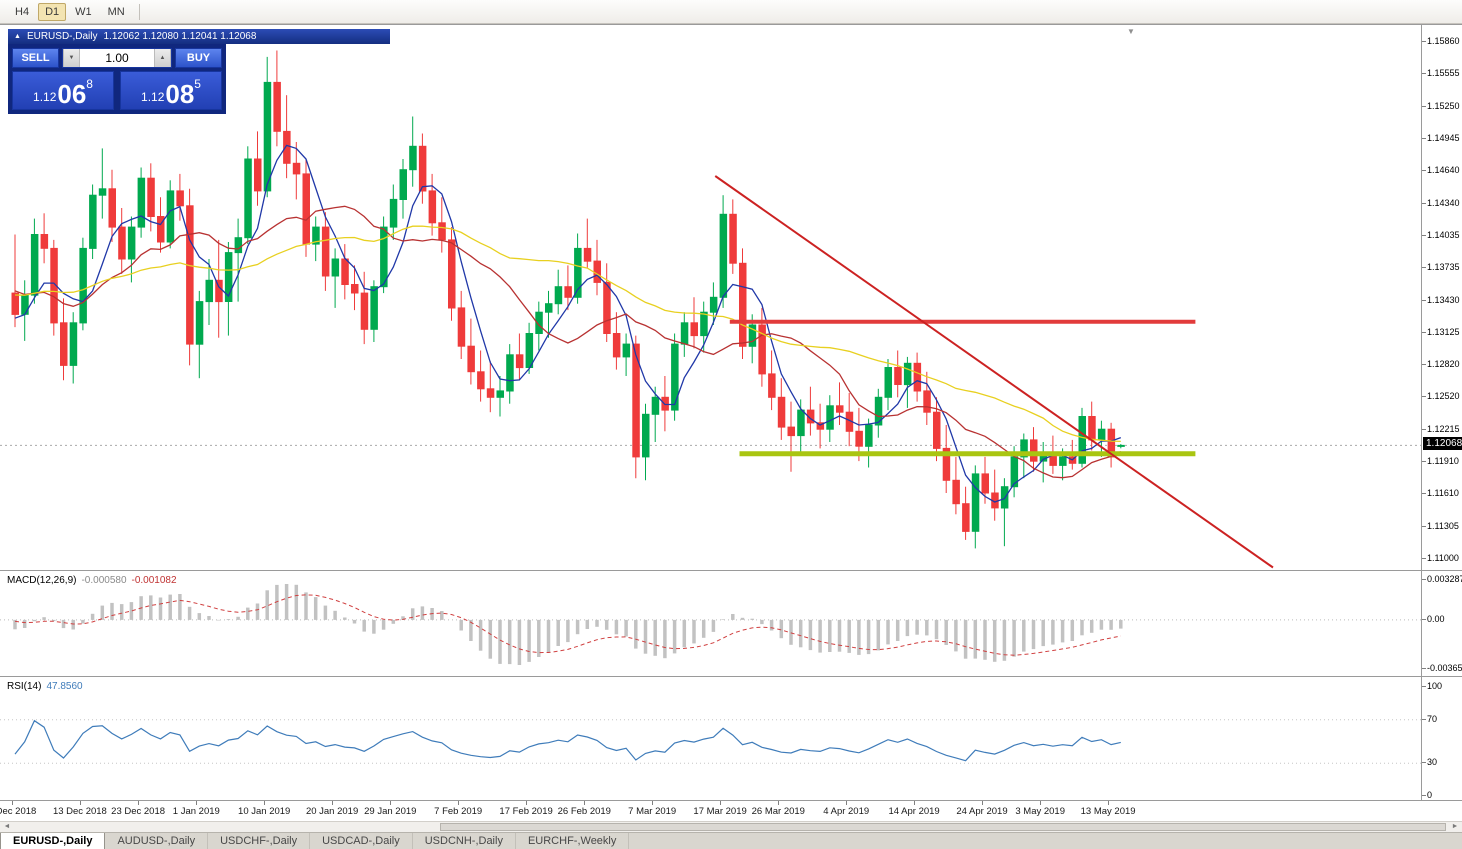 The width and height of the screenshot is (1462, 849). Describe the element at coordinates (264, 811) in the screenshot. I see `date-axis-label: 10 Jan 2019` at that location.